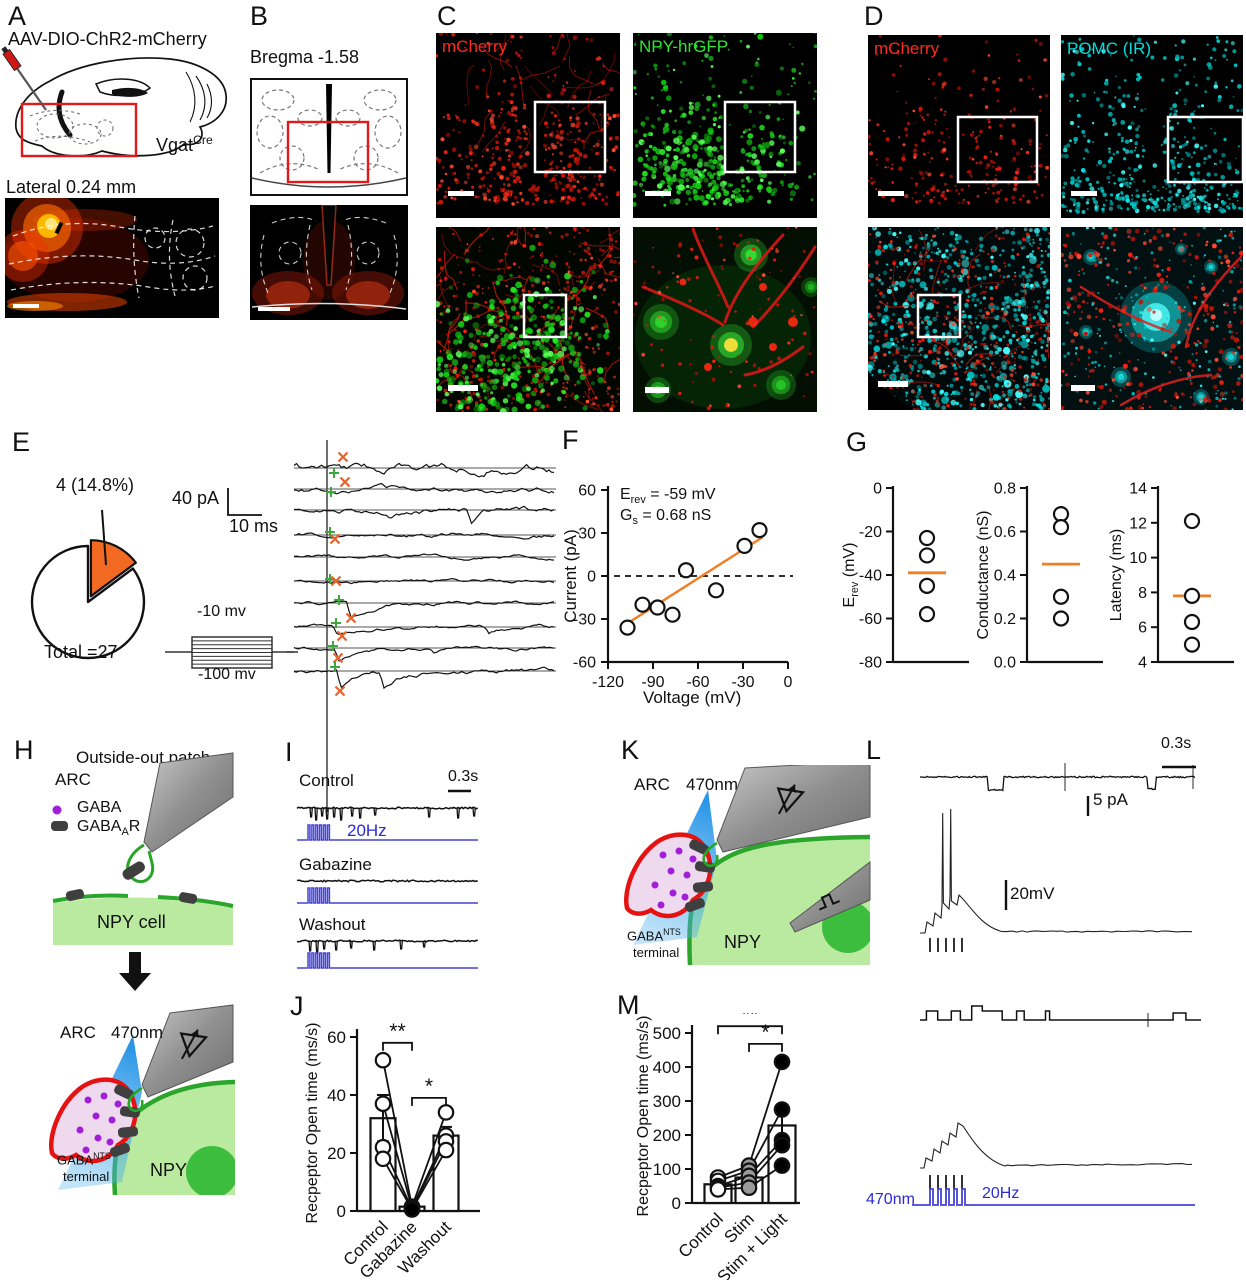  What do you see at coordinates (1109, 48) in the screenshot?
I see `pomc-label: POMC (IR)` at bounding box center [1109, 48].